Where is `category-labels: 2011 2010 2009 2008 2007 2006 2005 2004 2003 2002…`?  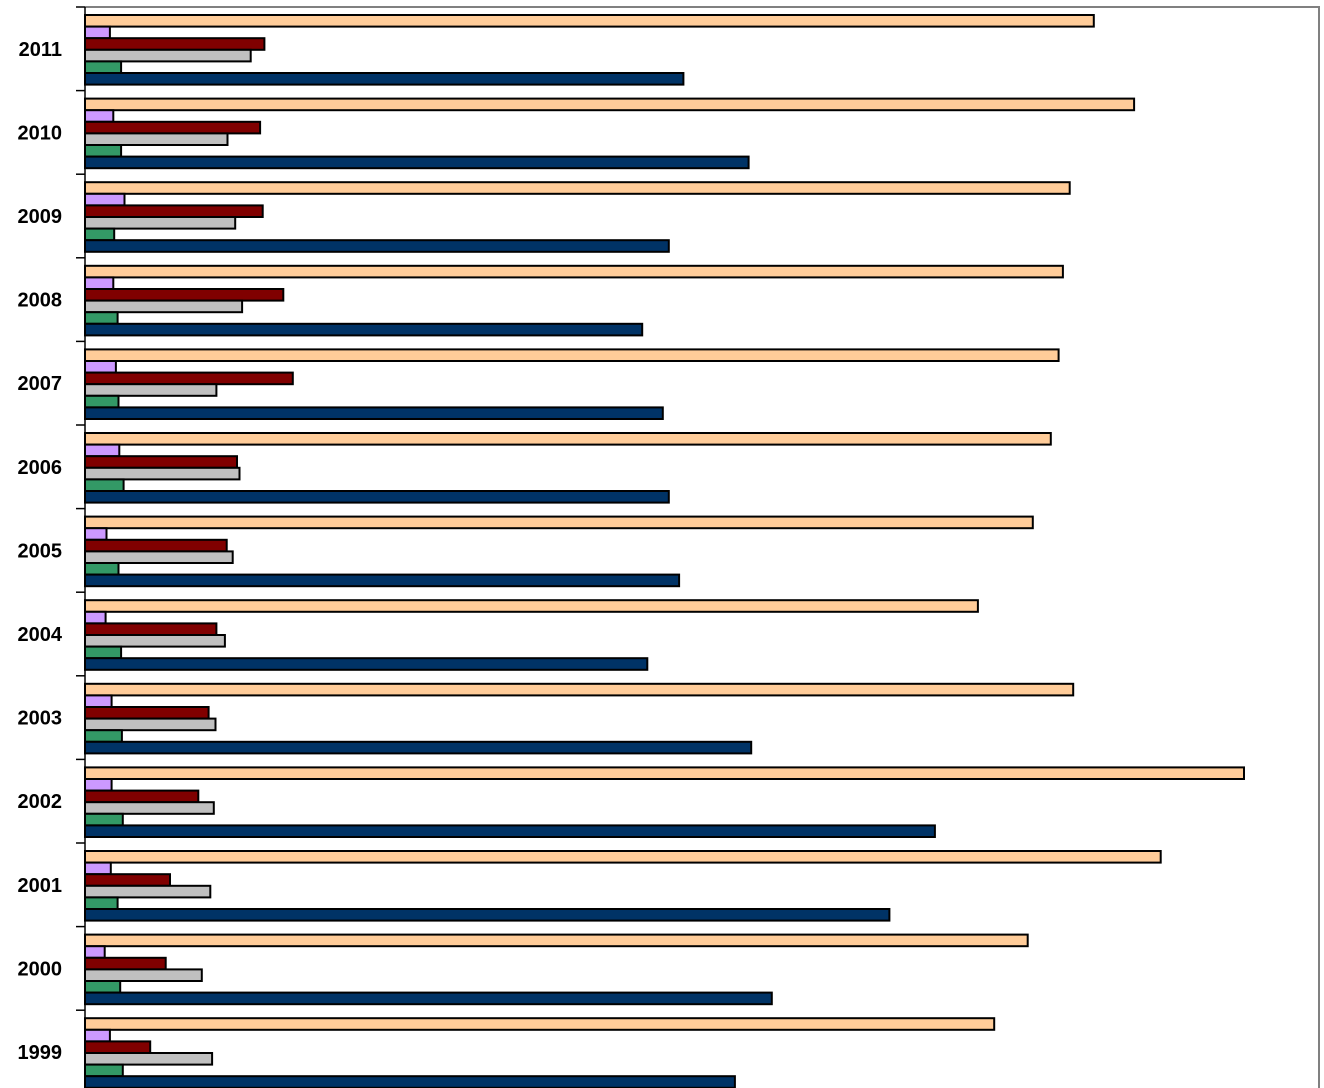
category-labels: 2011 2010 2009 2008 2007 2006 2005 2004 2003 2002… is located at coordinates (40, 551).